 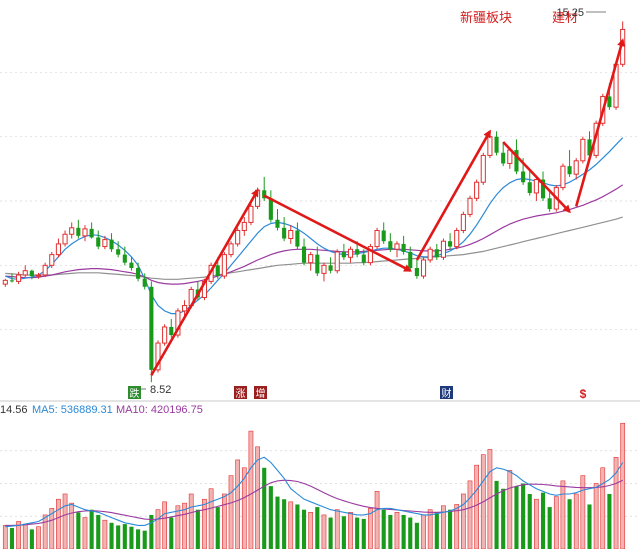 I want to click on volume-value: 14.56, so click(x=14, y=410).